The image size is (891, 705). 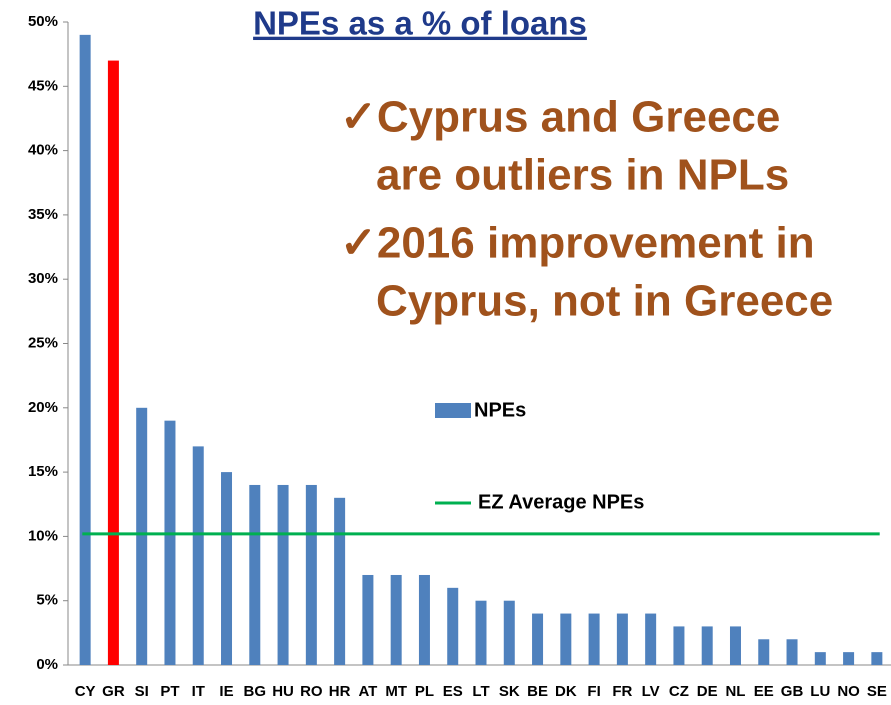 I want to click on x-tick-label: GB, so click(x=792, y=691).